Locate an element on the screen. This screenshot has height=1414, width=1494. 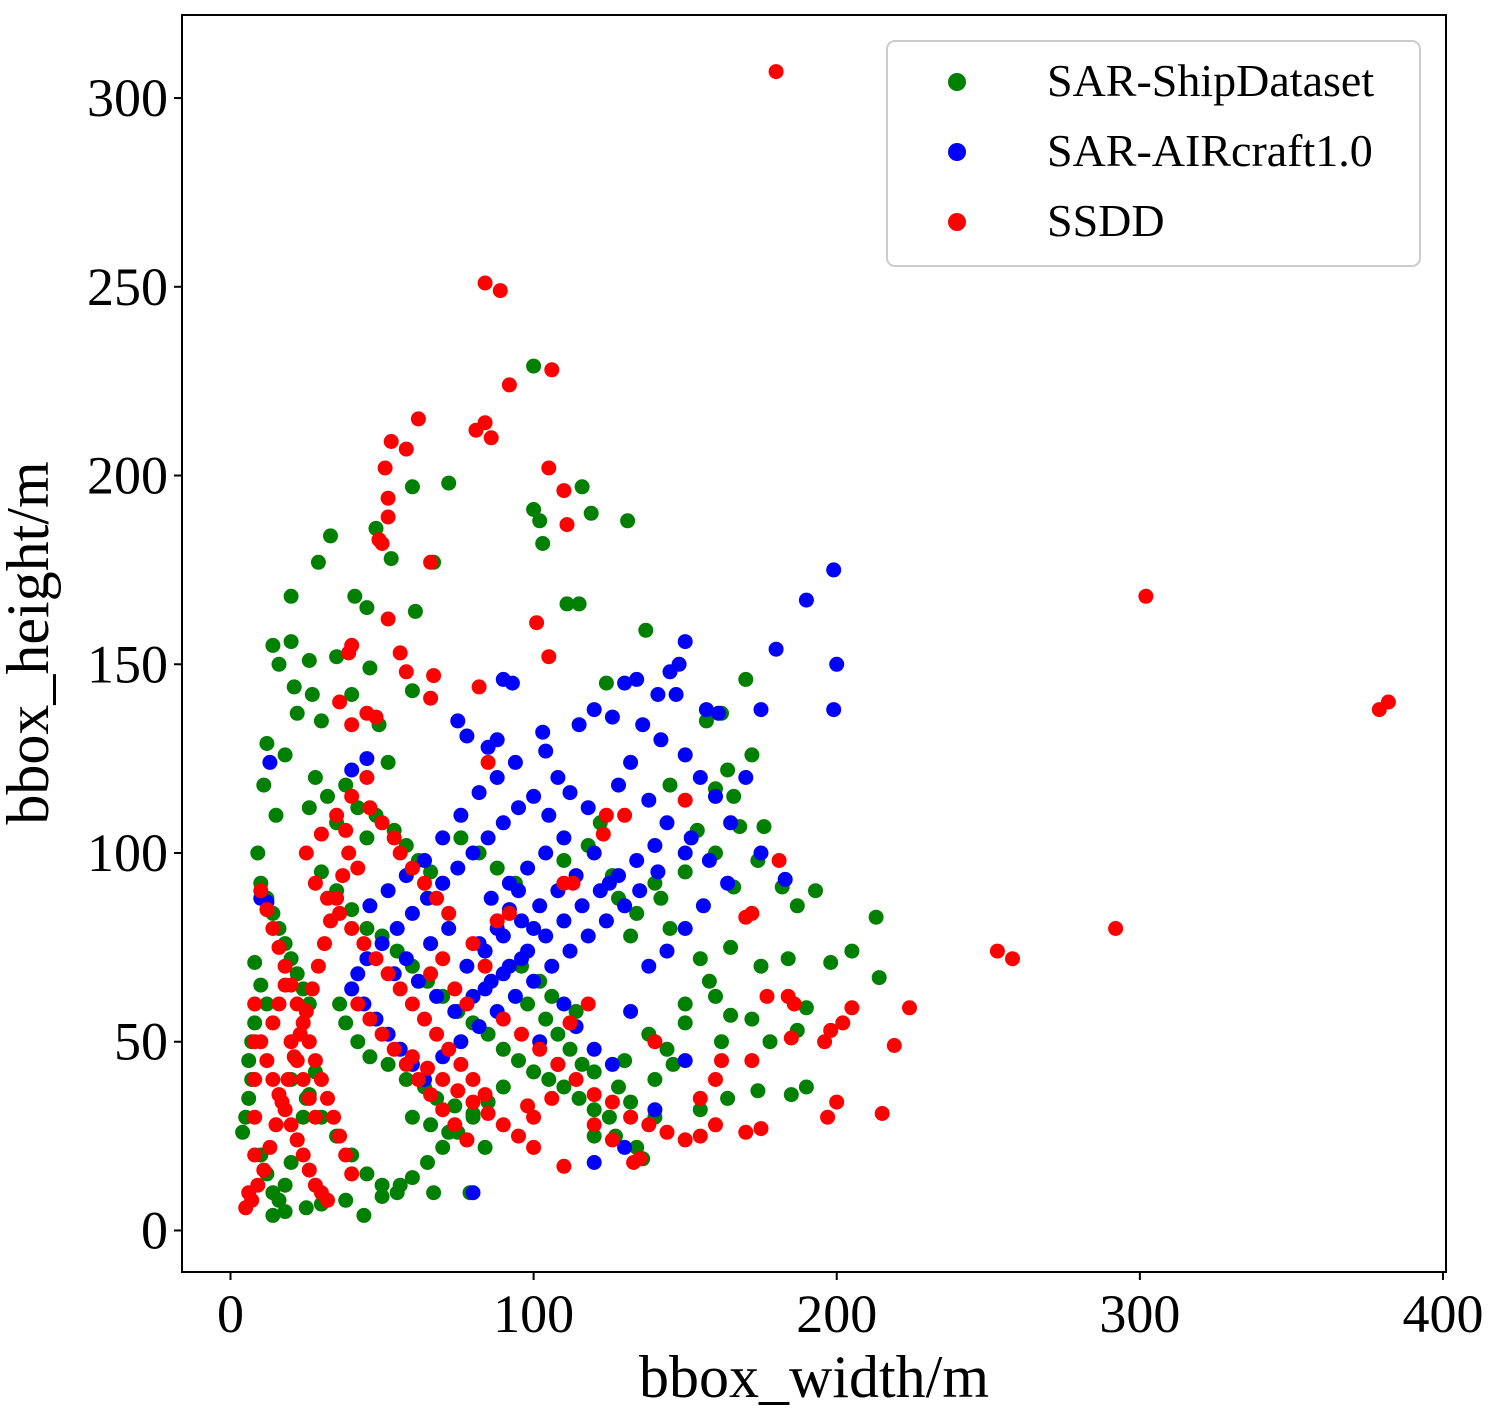
legend-frame is located at coordinates (1153, 153).